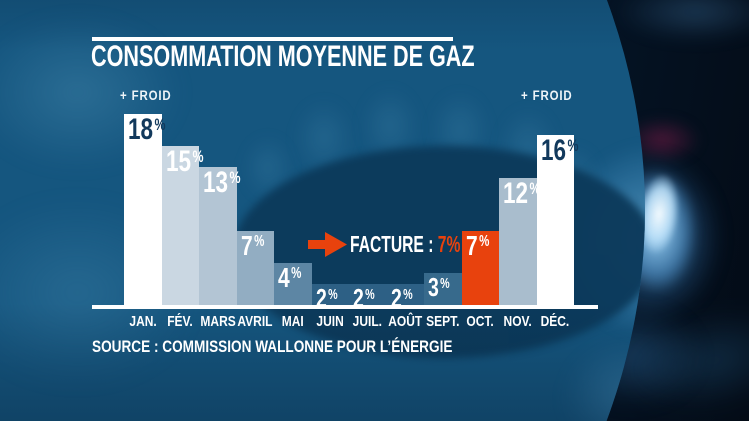  I want to click on page-title-text: CONSOMMATION MOYENNE DE GAZ, so click(283, 56).